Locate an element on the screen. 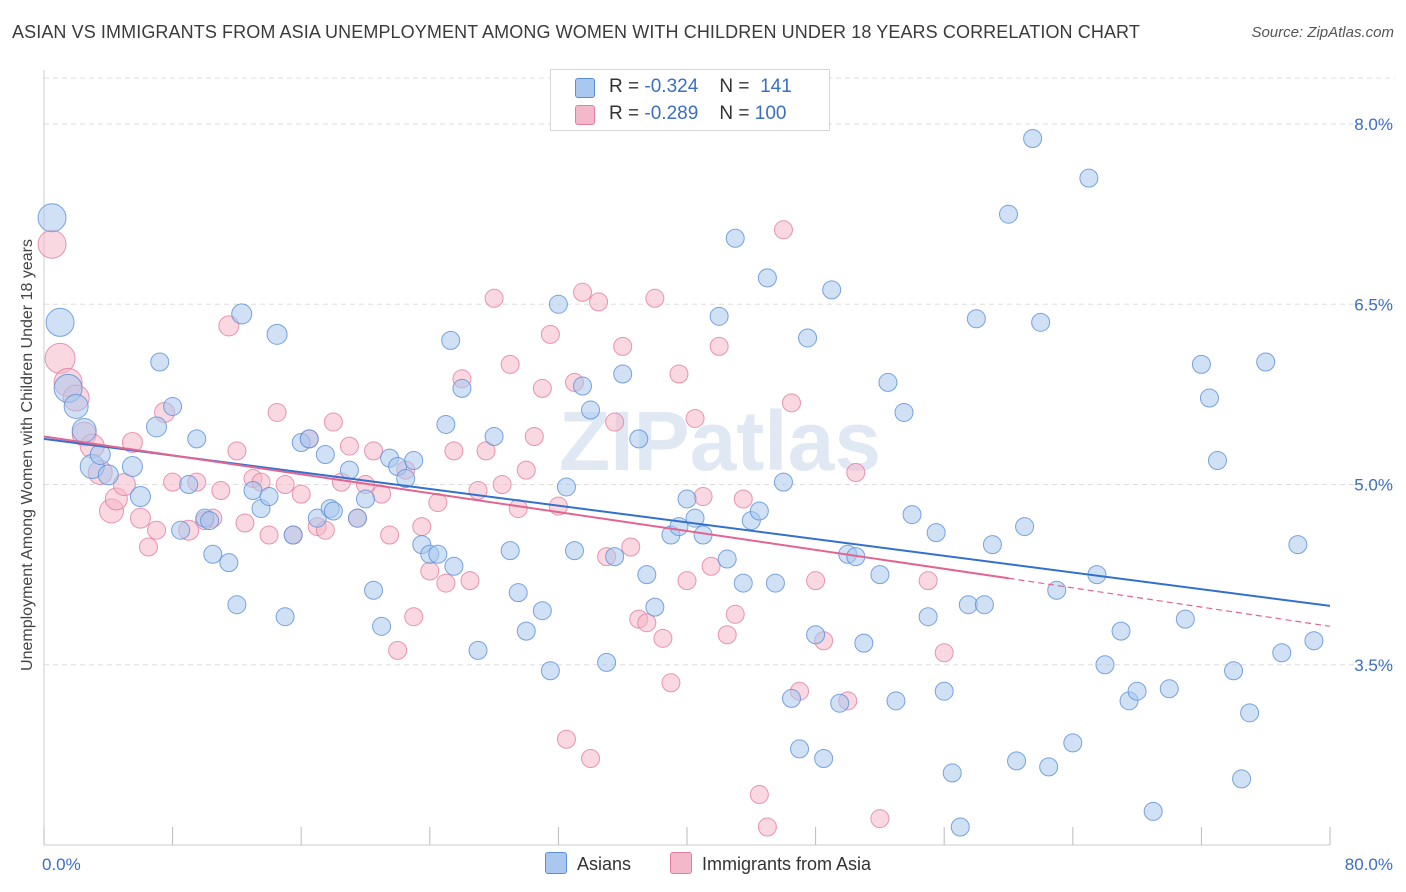 This screenshot has height=892, width=1406. y-tick-label: 3.5% is located at coordinates (1373, 665).